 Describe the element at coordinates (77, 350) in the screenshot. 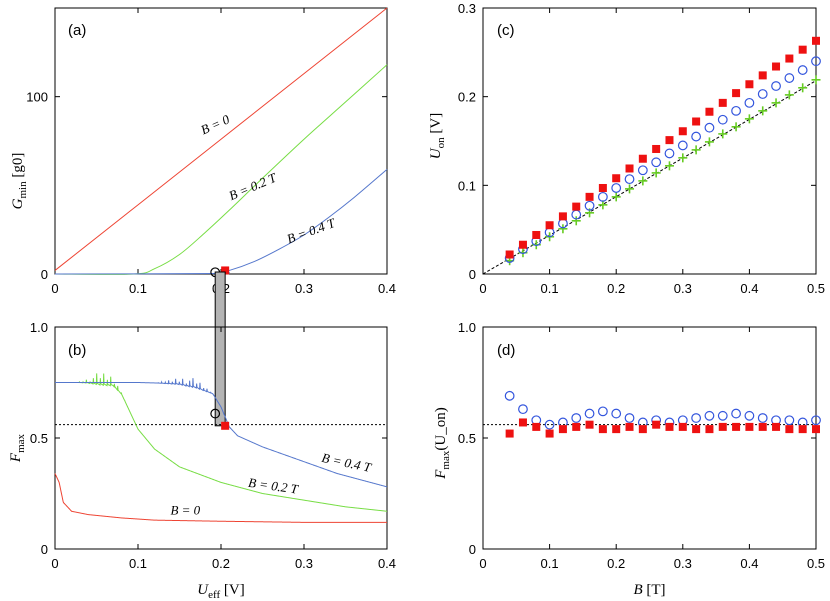

I see `panel-label: (b)` at that location.